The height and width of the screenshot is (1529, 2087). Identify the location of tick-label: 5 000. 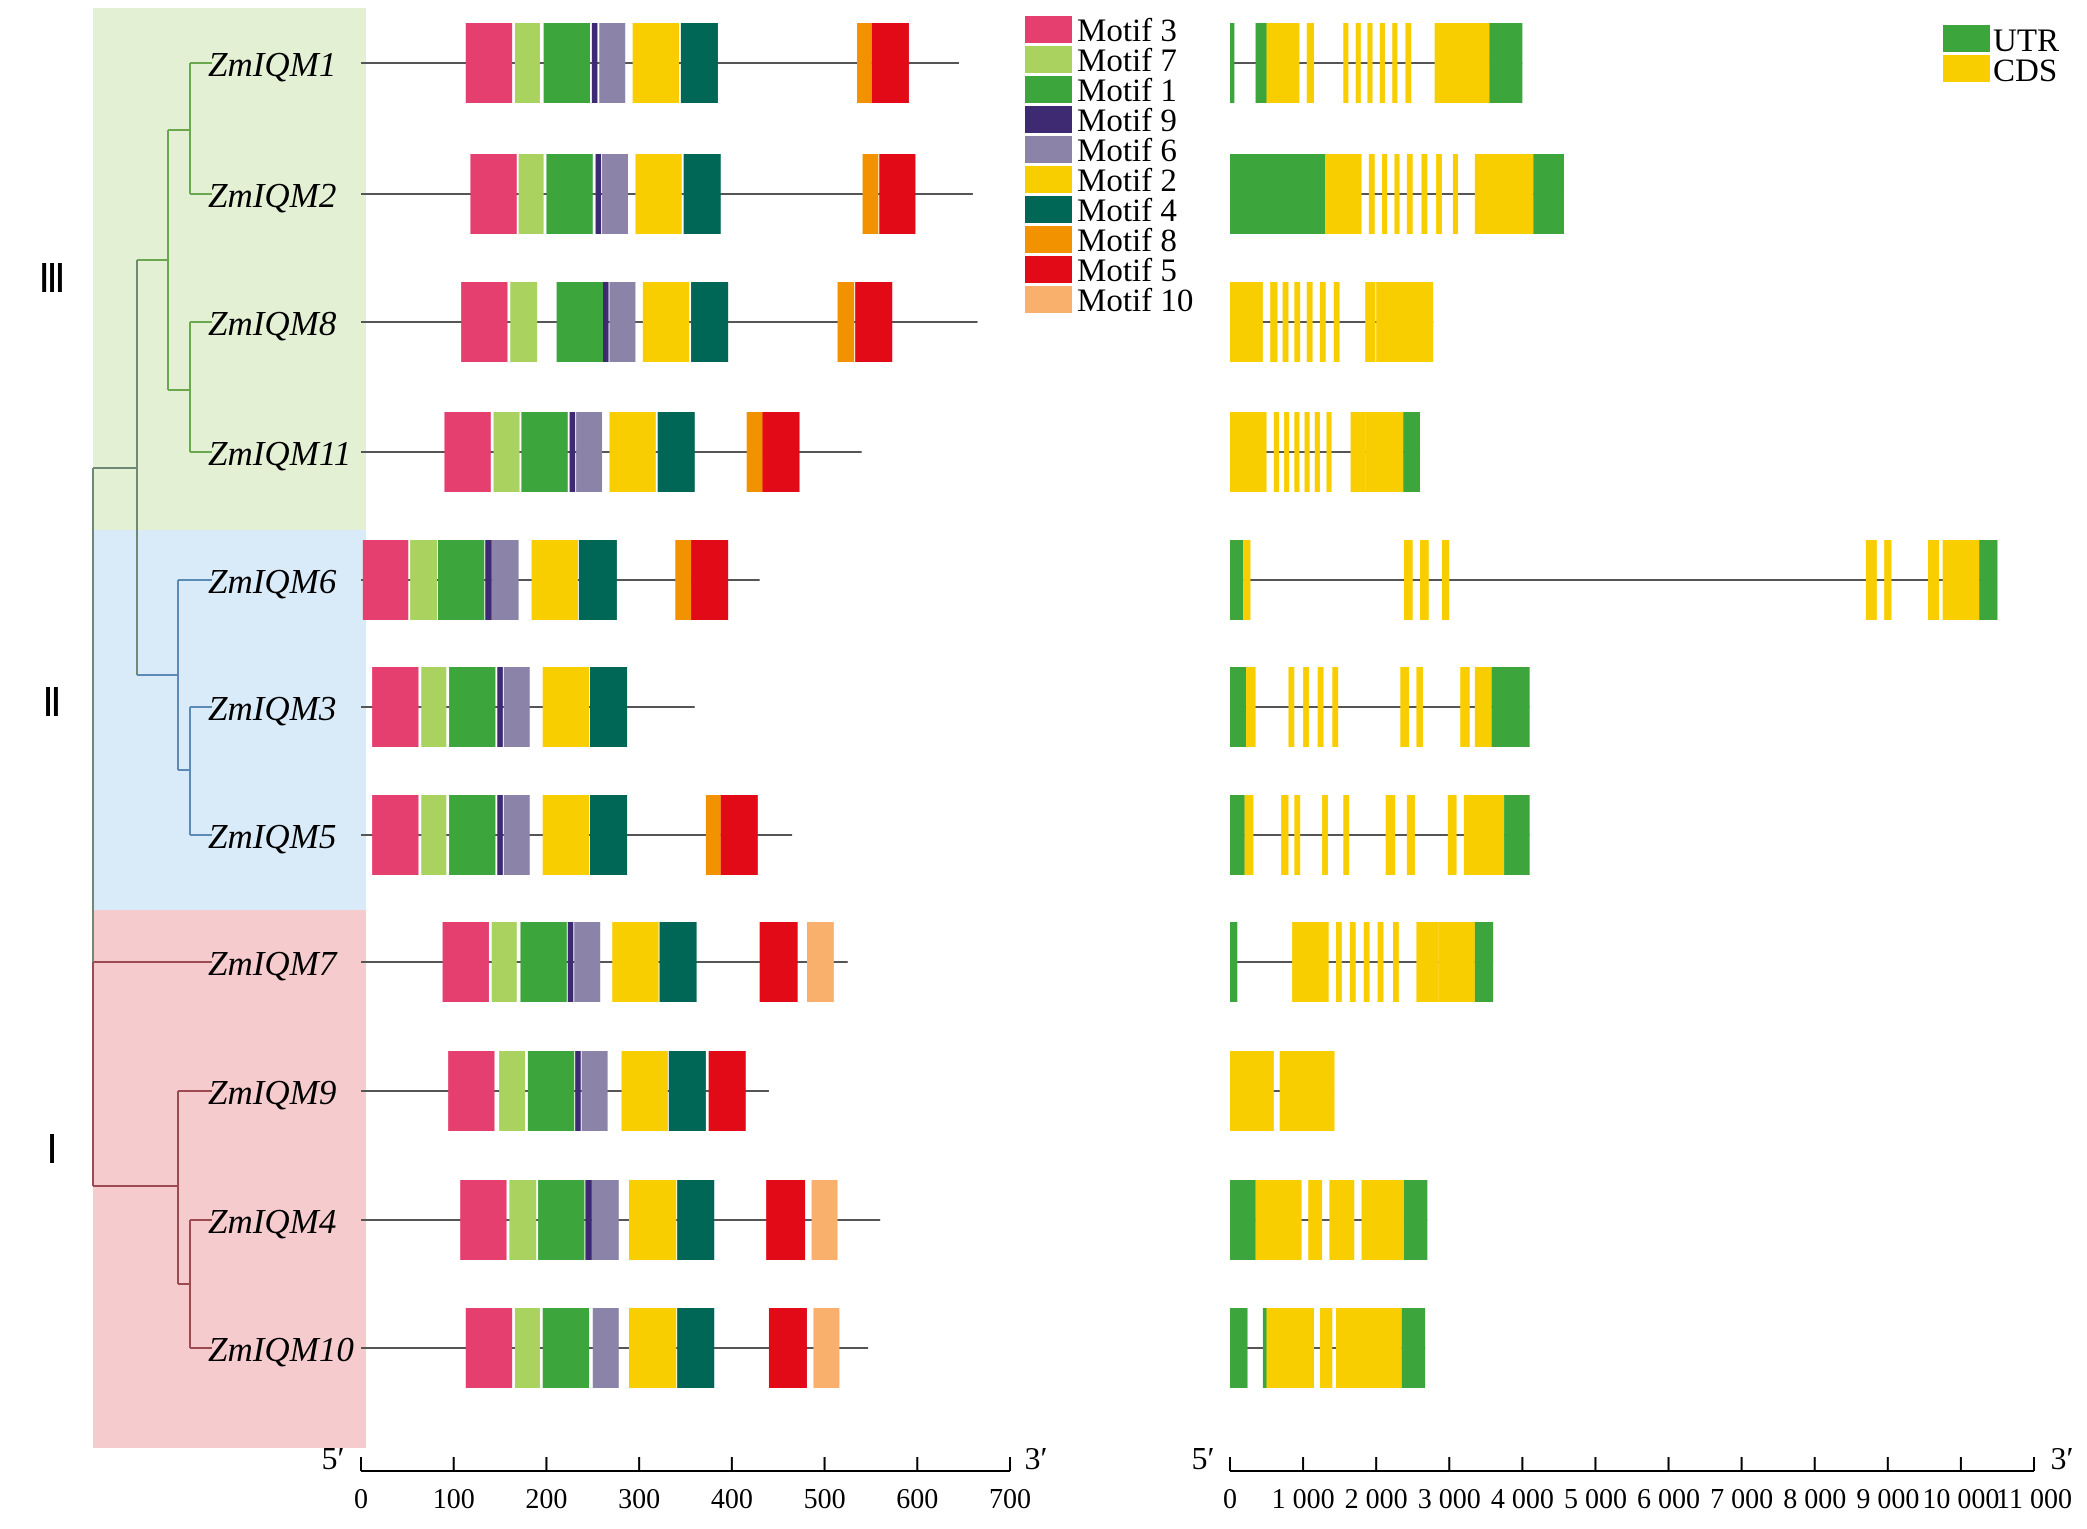
(1595, 1499).